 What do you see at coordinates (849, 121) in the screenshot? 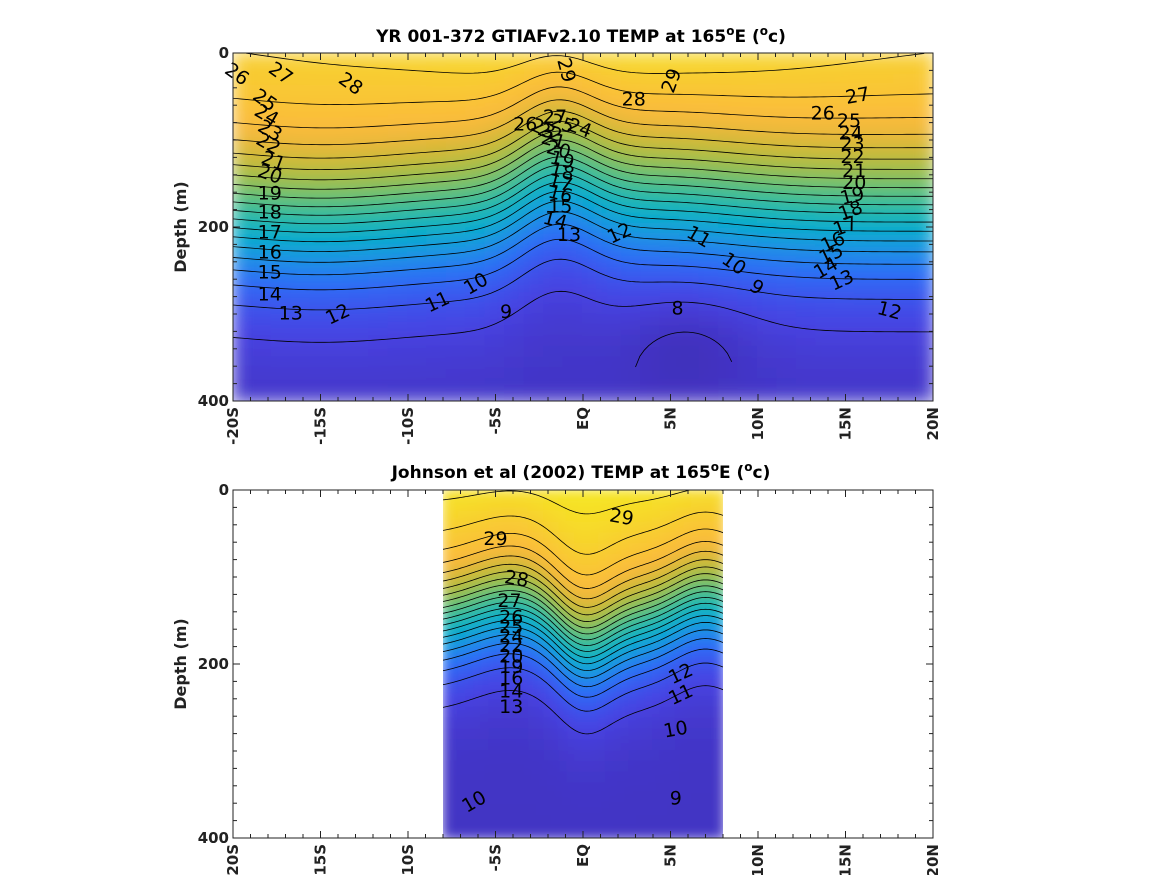
I see `contour-label: 25` at bounding box center [849, 121].